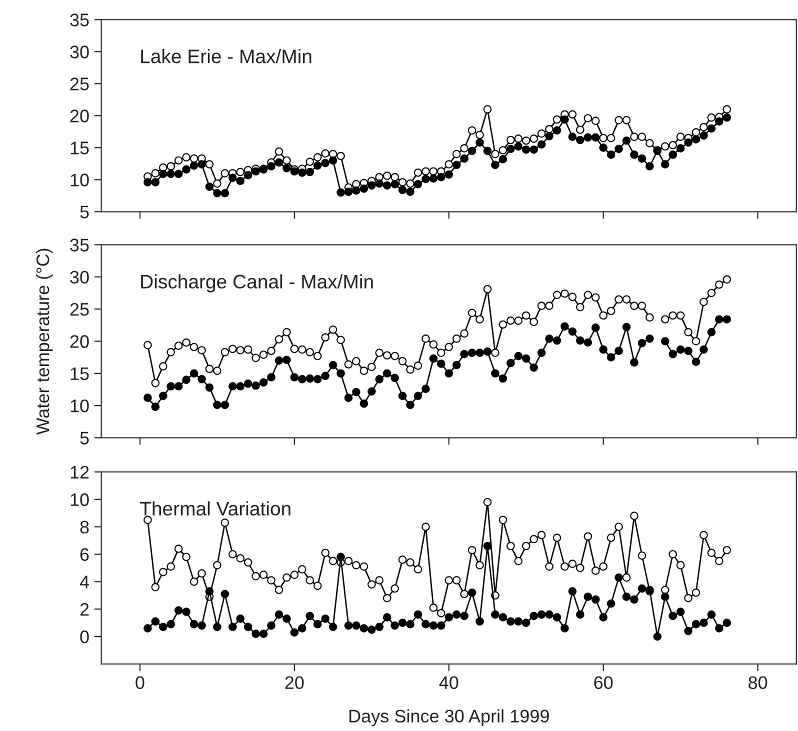  Describe the element at coordinates (448, 683) in the screenshot. I see `x-tick-label: 40` at that location.